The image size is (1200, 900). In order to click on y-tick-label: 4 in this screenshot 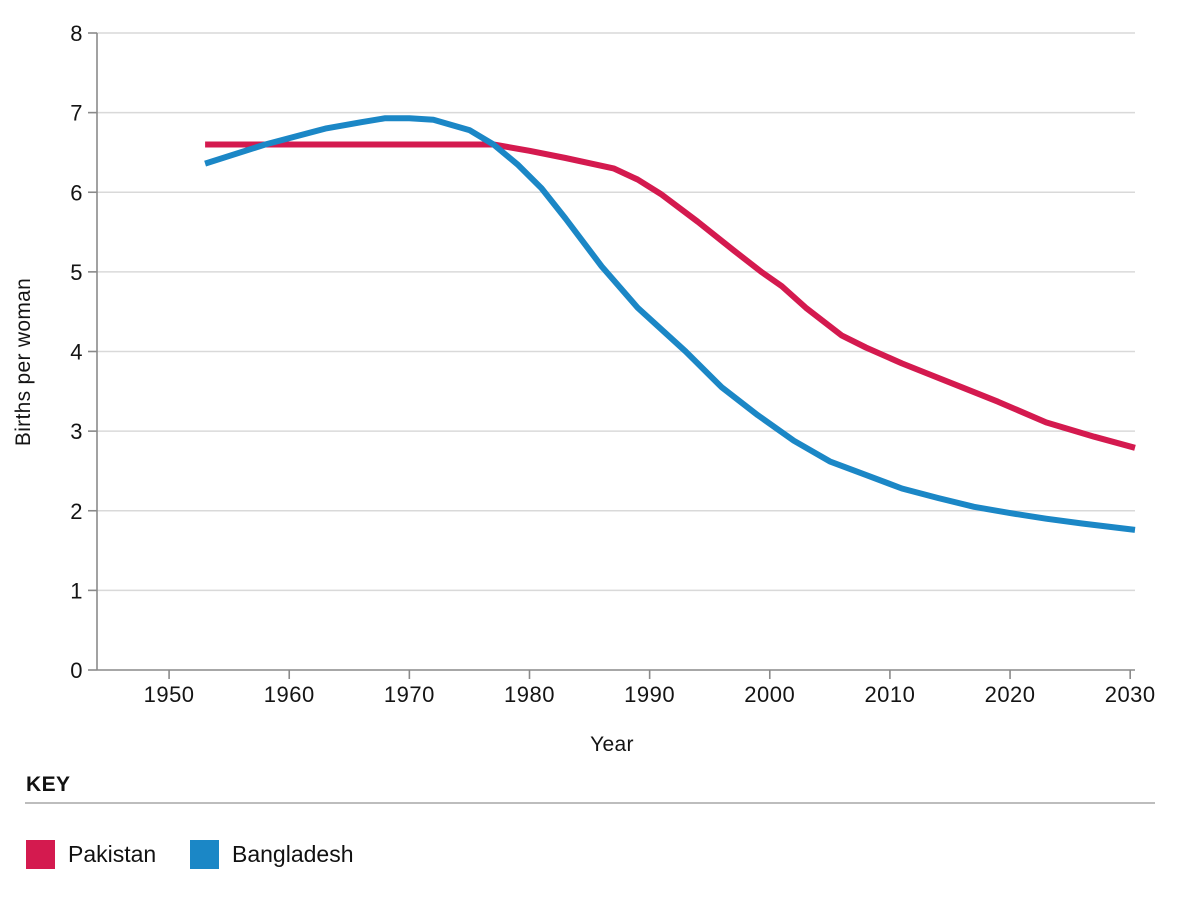, I will do `click(76, 352)`.